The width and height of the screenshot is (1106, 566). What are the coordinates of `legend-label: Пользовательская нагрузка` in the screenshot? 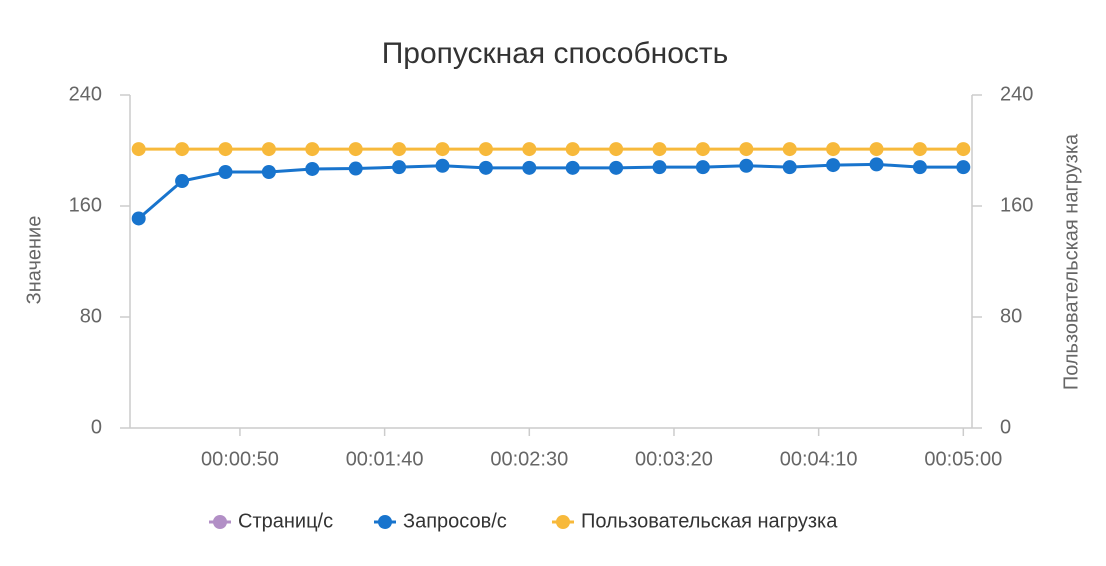 It's located at (709, 521).